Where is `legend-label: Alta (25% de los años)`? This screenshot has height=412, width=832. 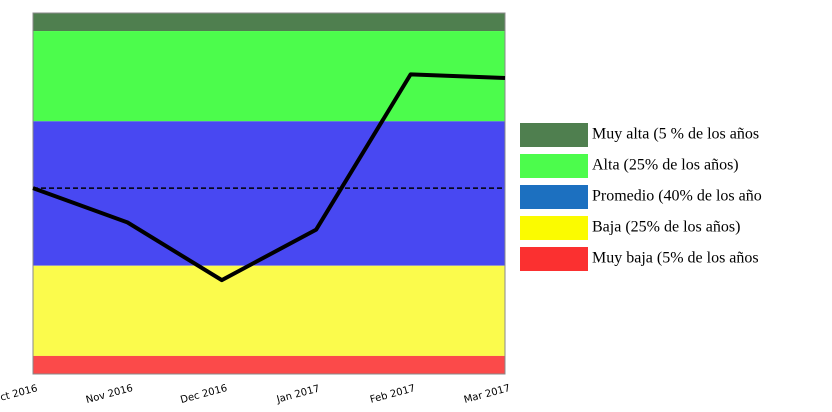 legend-label: Alta (25% de los años) is located at coordinates (665, 165).